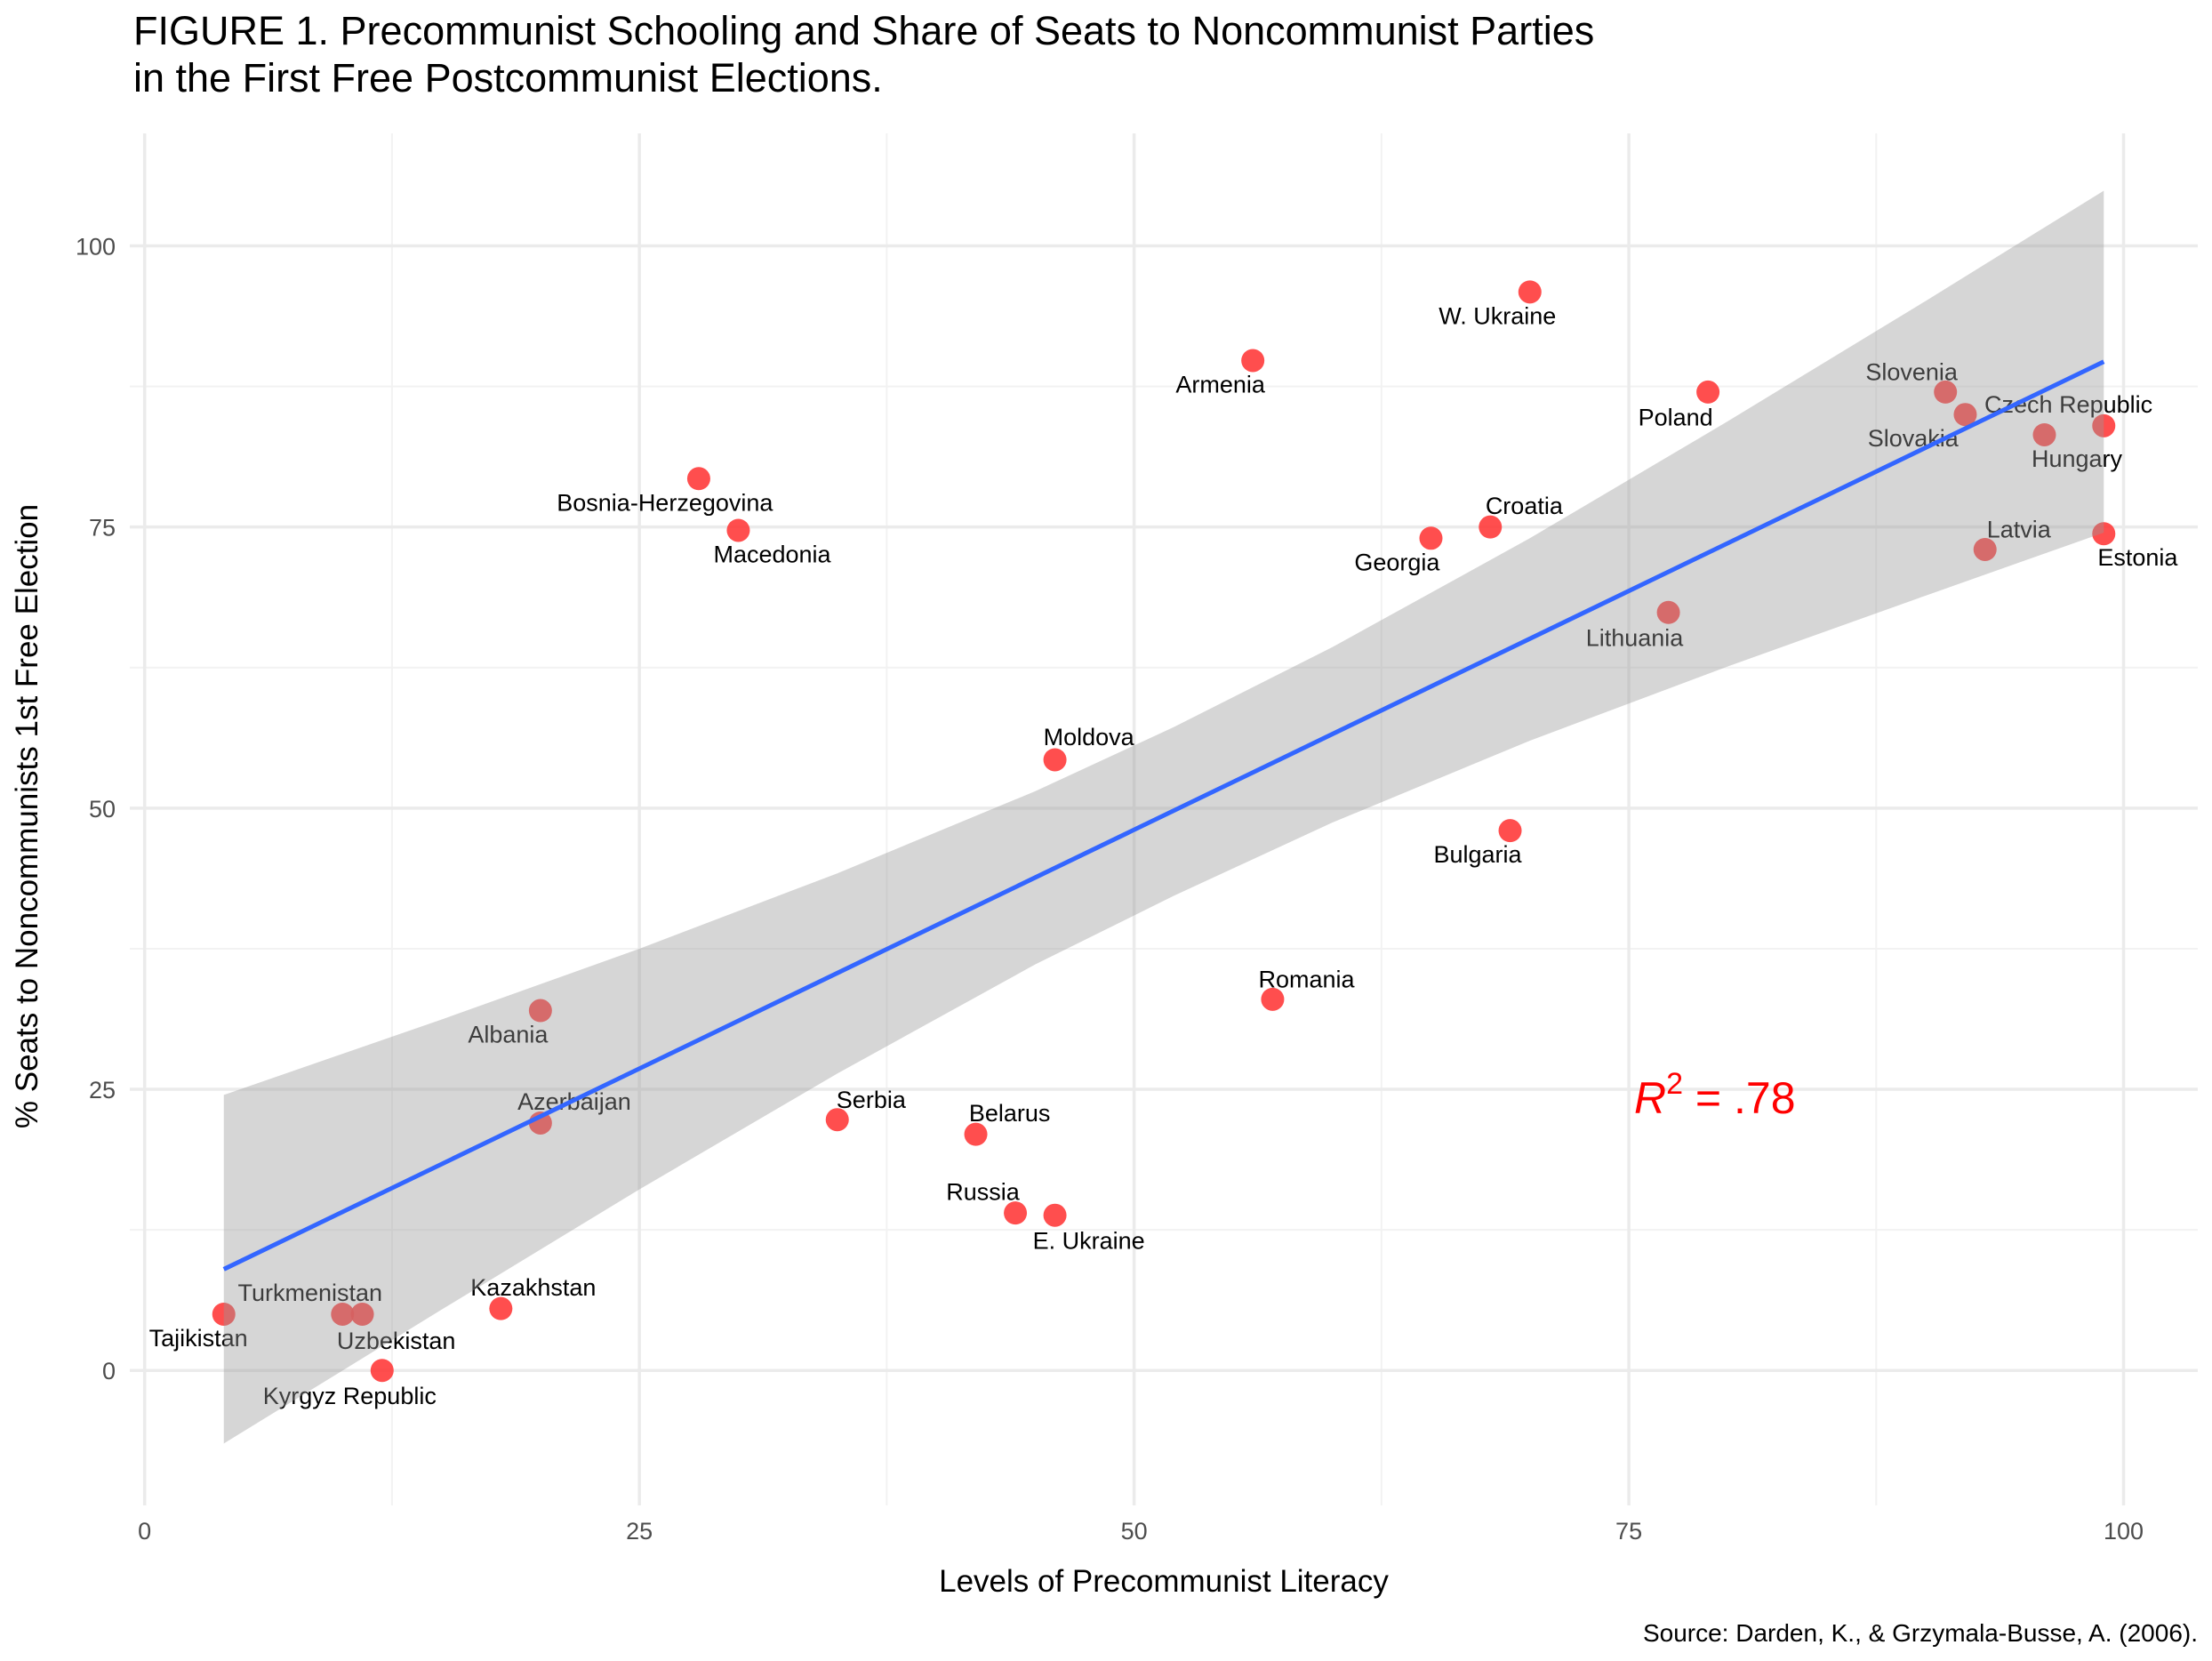  I want to click on y-tick-label: 50, so click(102, 809).